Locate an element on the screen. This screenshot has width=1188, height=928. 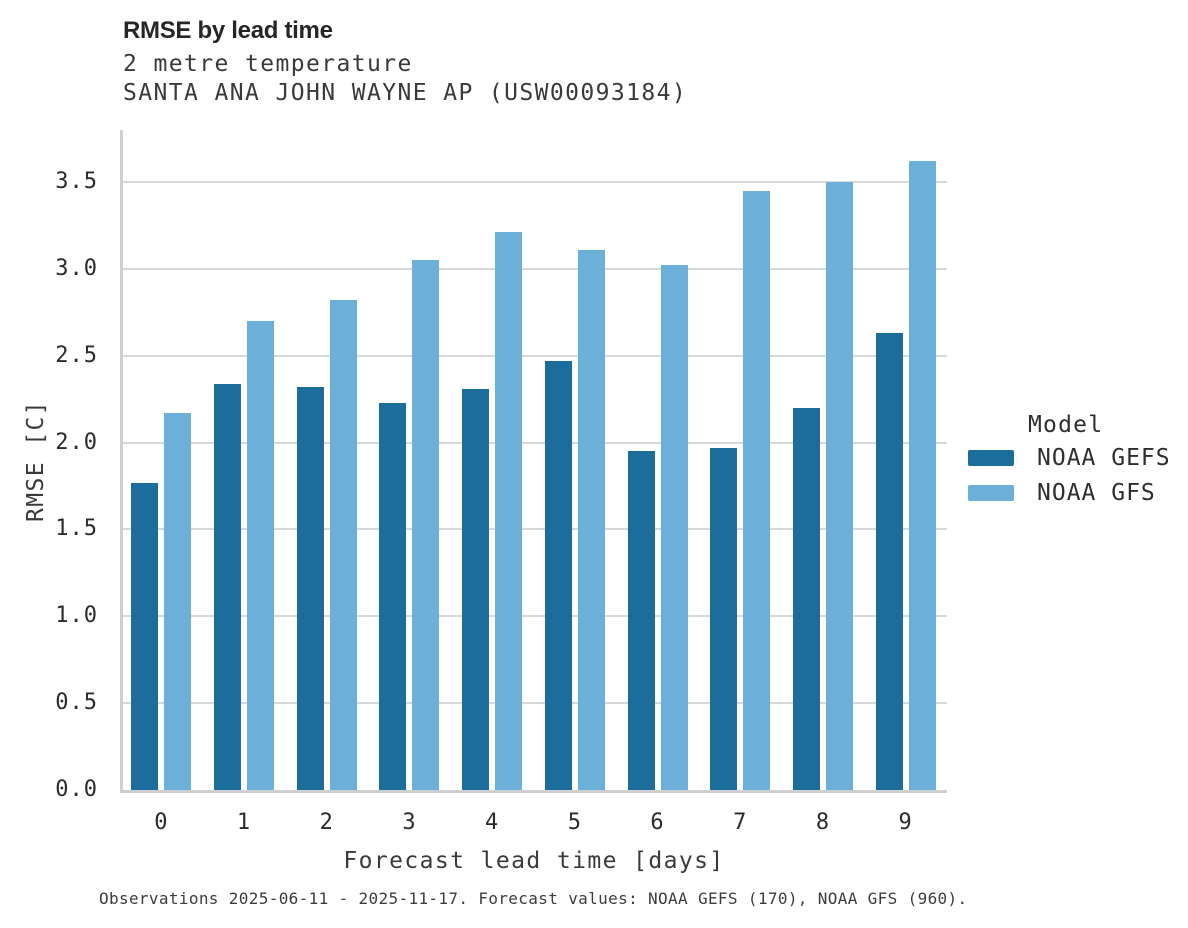
x-tick-label-8: 8 is located at coordinates (823, 822).